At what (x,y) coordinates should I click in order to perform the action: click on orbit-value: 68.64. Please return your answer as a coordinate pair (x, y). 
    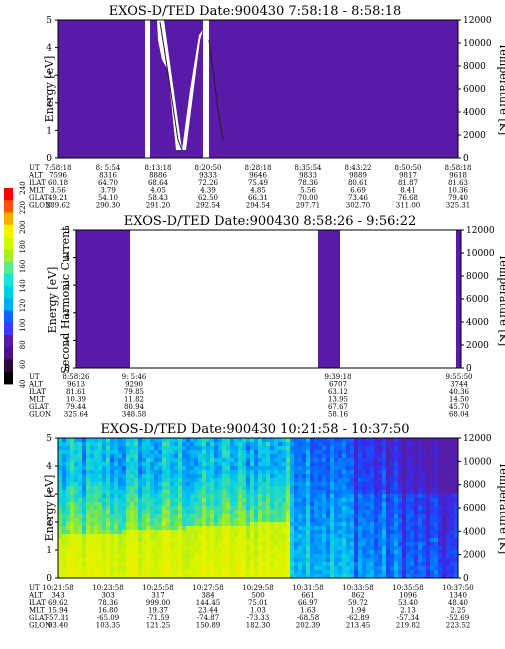
    Looking at the image, I should click on (158, 183).